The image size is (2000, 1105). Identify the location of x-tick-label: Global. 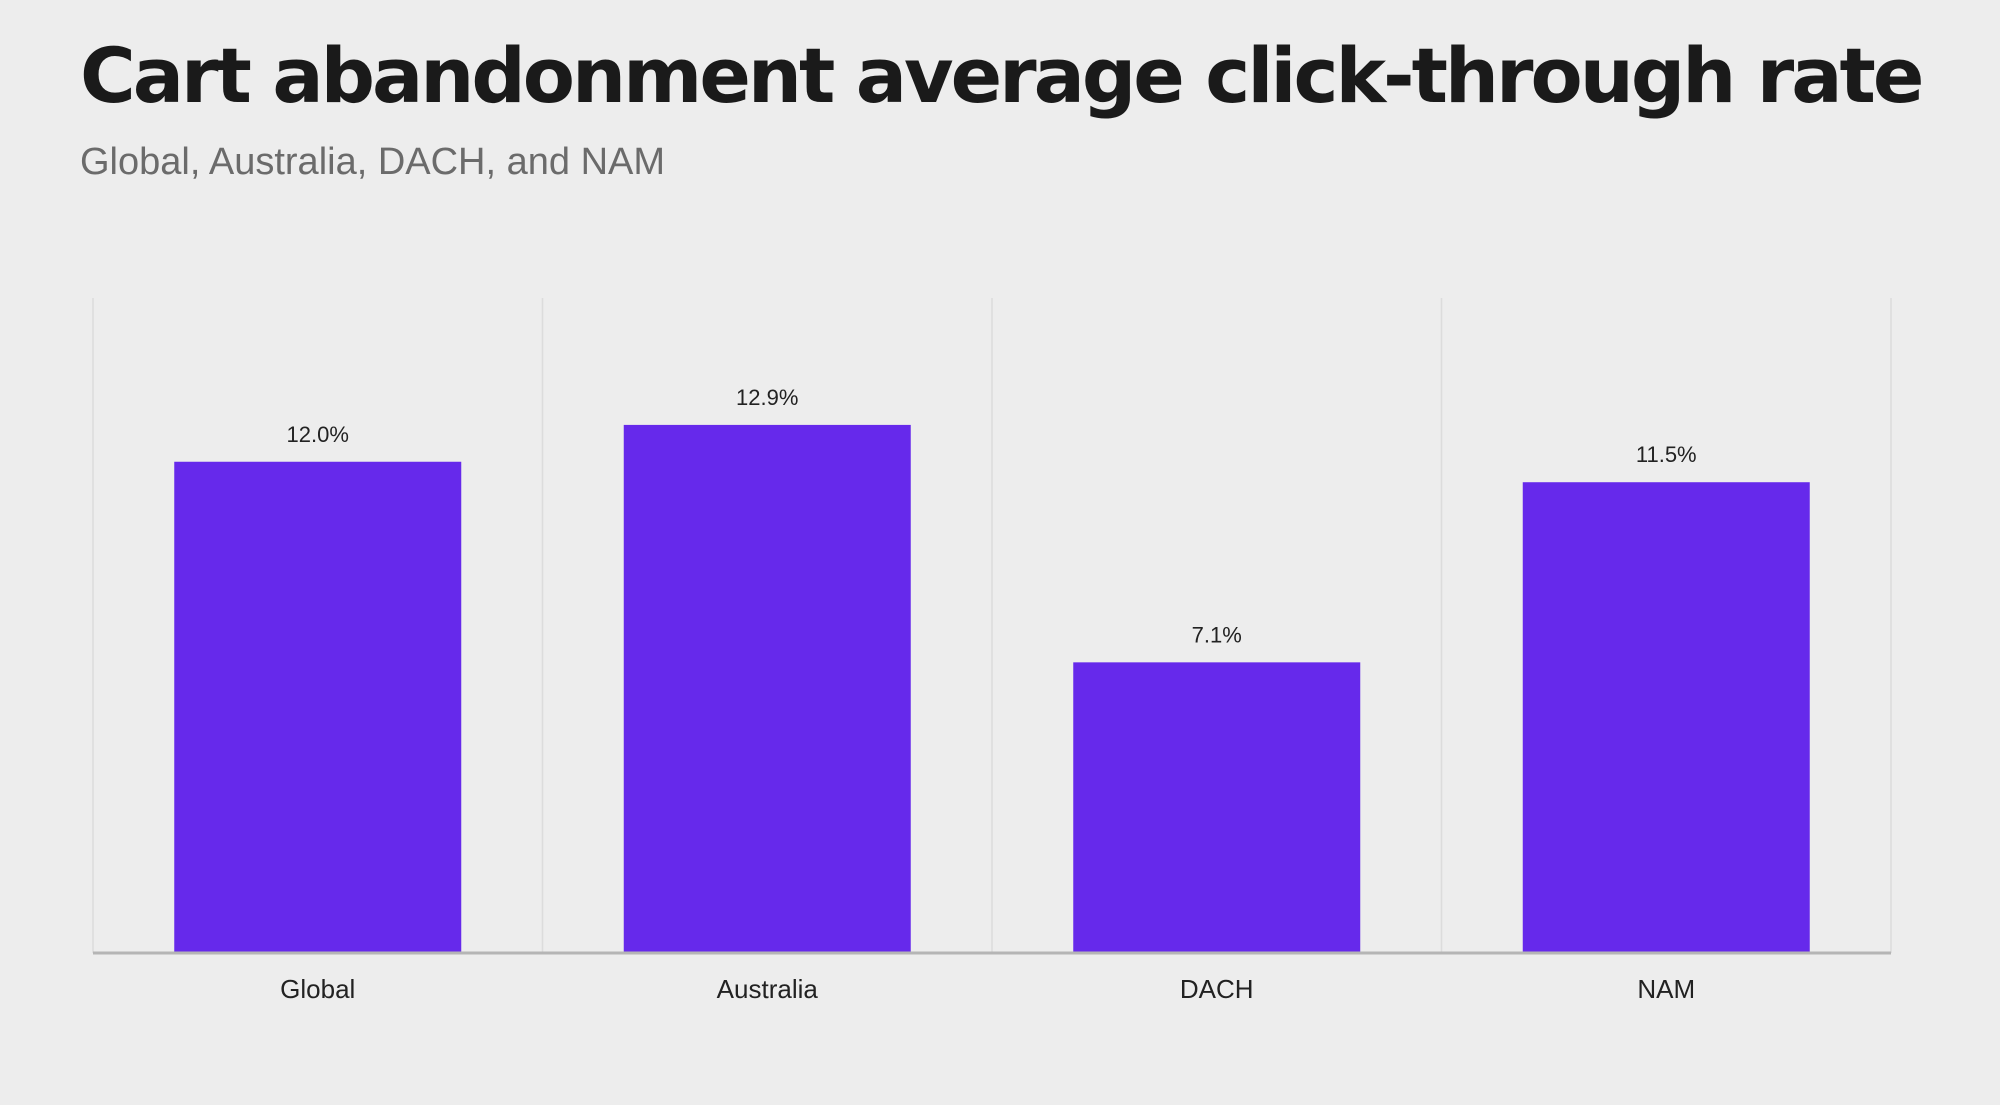
(317, 989).